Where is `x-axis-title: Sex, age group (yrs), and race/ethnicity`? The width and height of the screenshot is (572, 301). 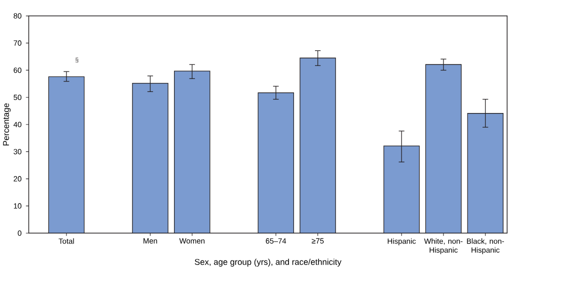 x-axis-title: Sex, age group (yrs), and race/ethnicity is located at coordinates (268, 262).